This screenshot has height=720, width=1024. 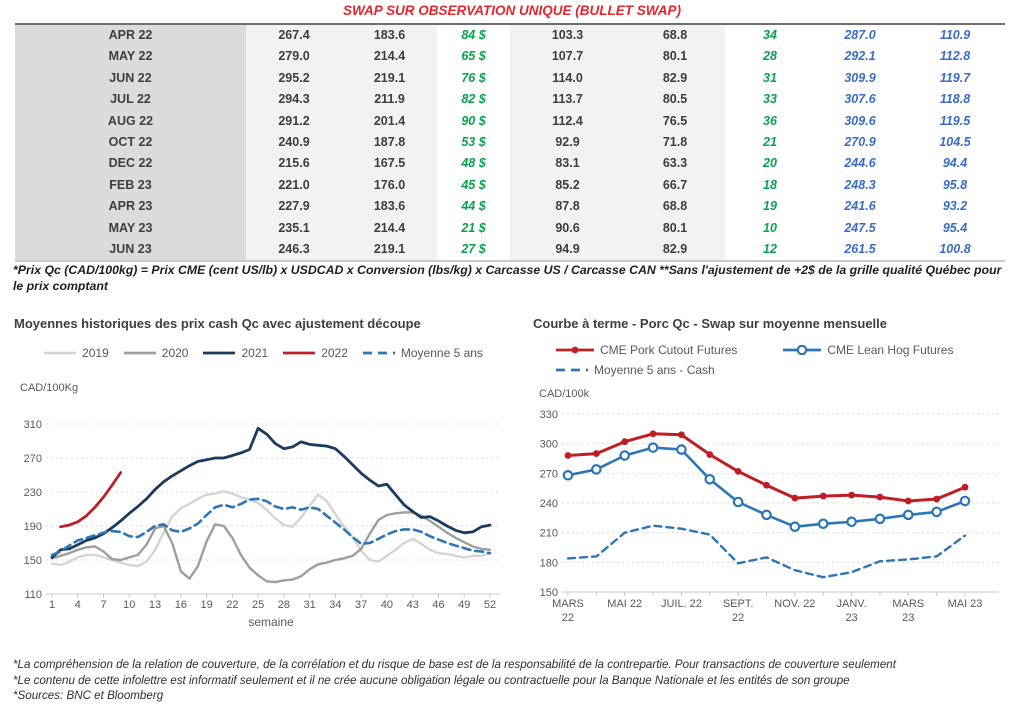 What do you see at coordinates (770, 56) in the screenshot?
I see `table-cell: 28` at bounding box center [770, 56].